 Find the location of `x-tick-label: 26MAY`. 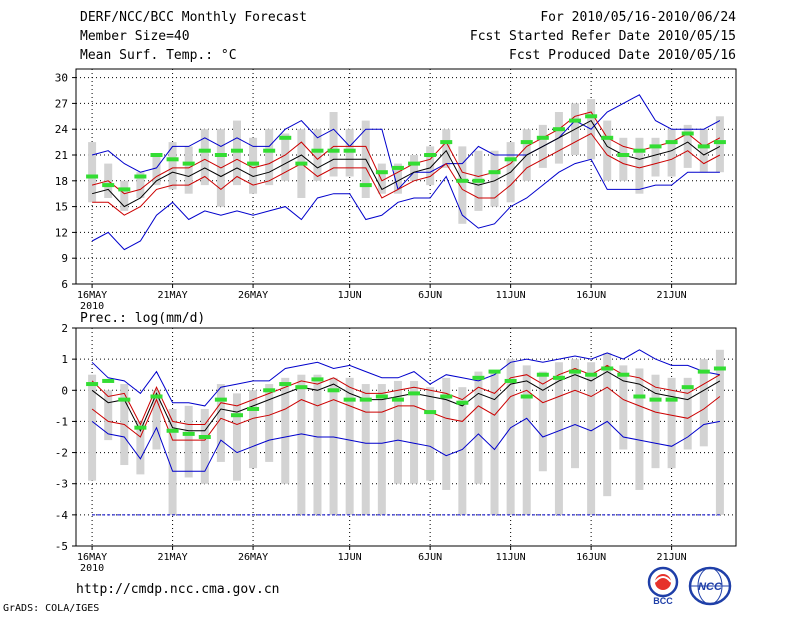

x-tick-label: 26MAY is located at coordinates (253, 557).